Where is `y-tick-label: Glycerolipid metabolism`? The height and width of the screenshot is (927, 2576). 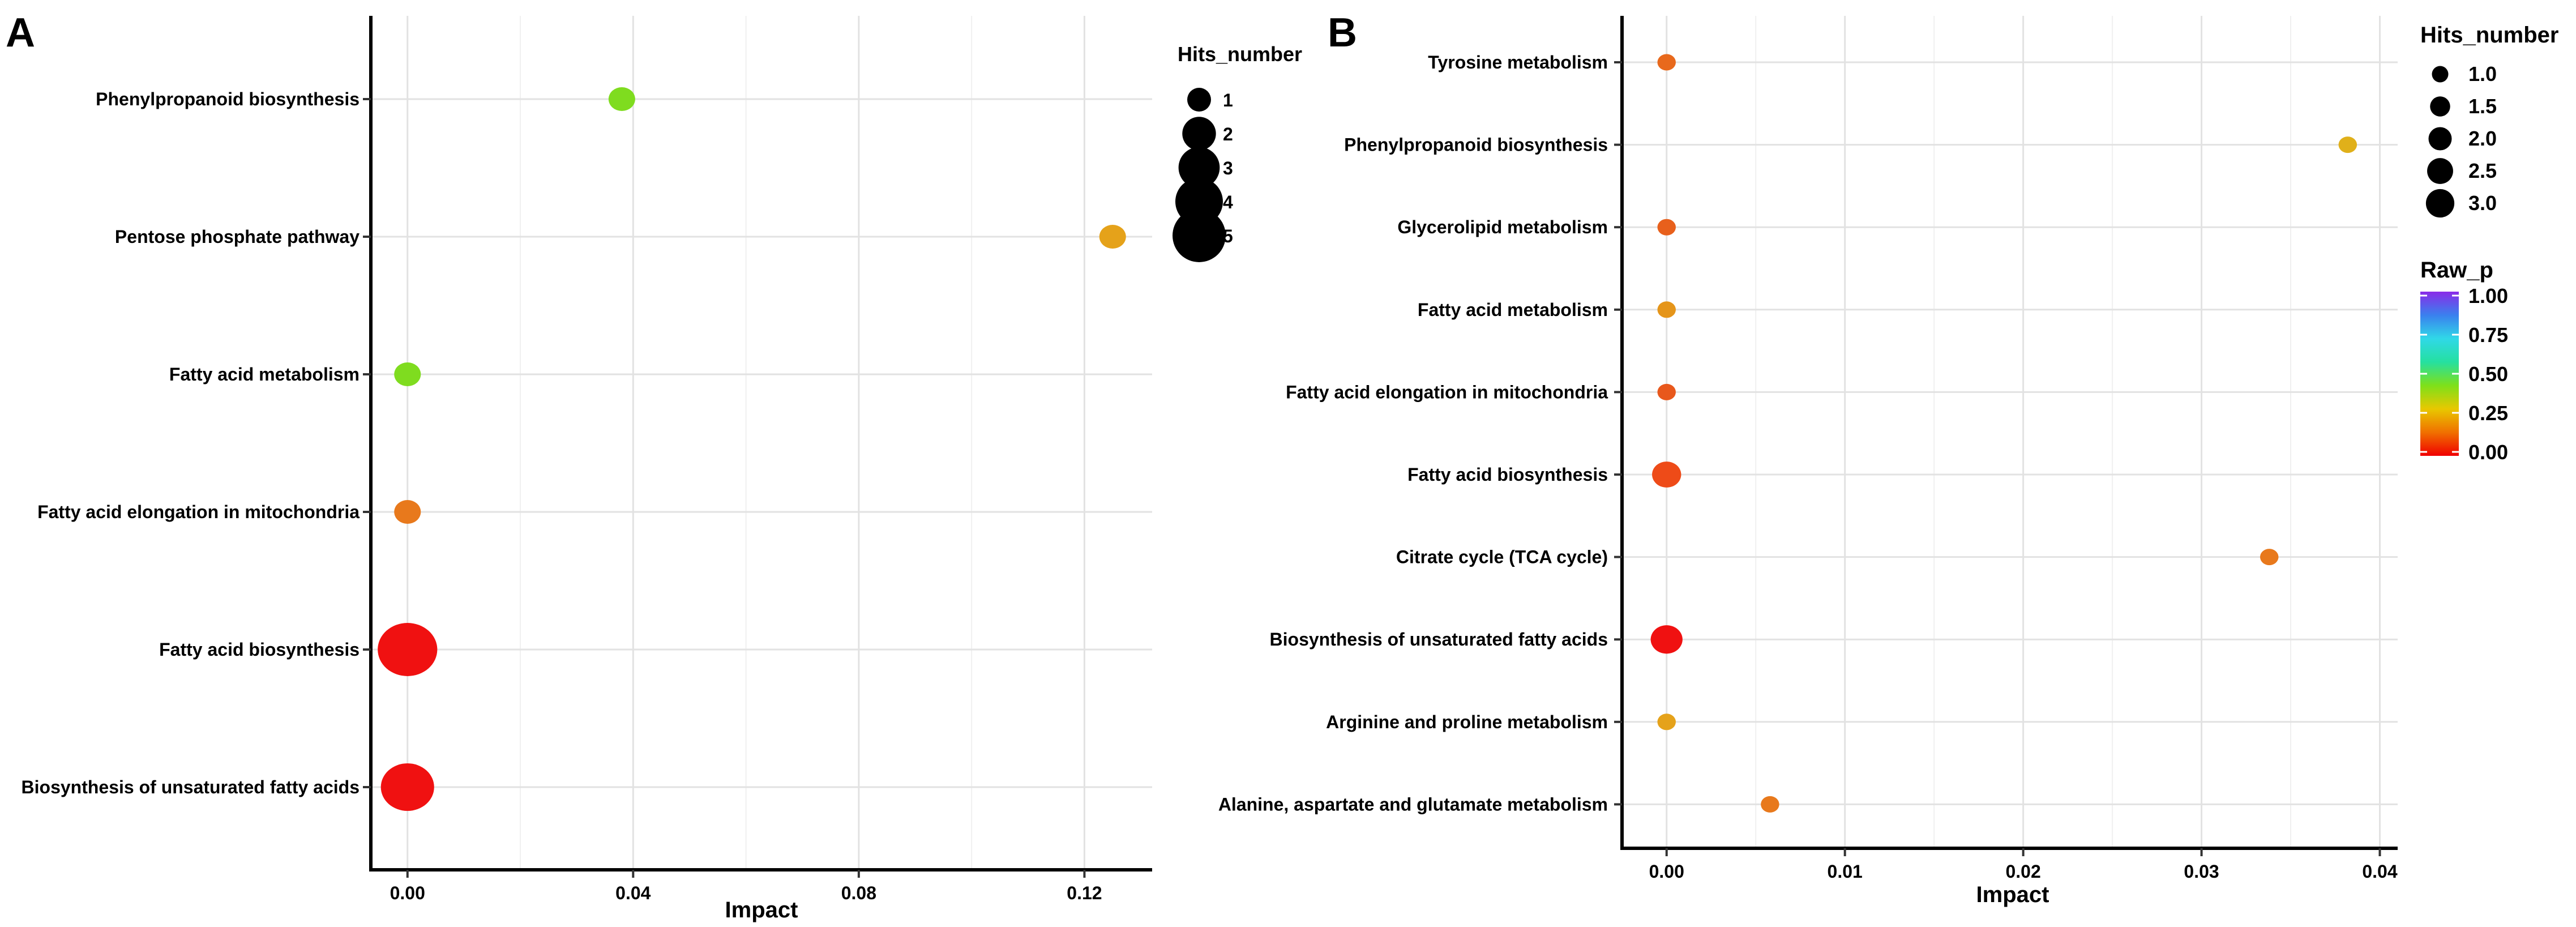 y-tick-label: Glycerolipid metabolism is located at coordinates (1502, 227).